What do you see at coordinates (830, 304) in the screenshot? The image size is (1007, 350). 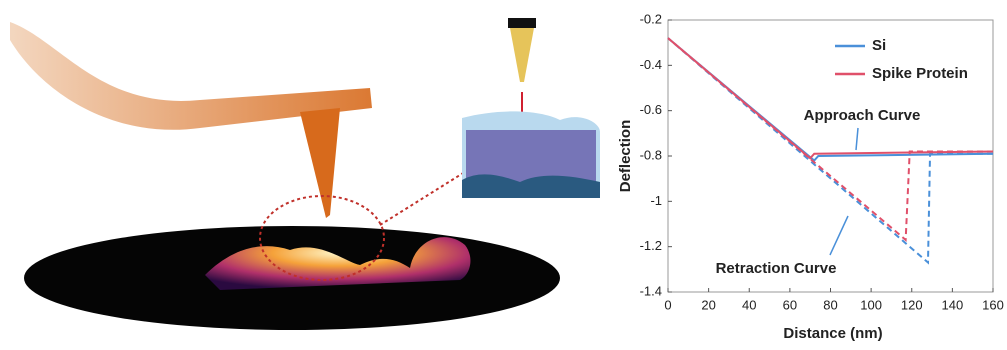 I see `x-tick-label: 80` at bounding box center [830, 304].